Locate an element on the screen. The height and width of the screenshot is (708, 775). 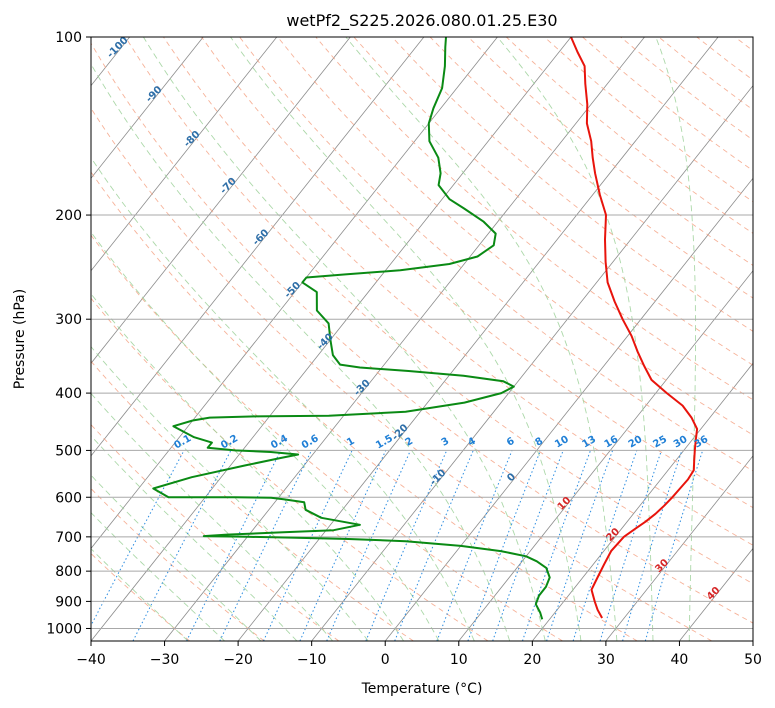
x-tick-label: −30 is located at coordinates (165, 660).